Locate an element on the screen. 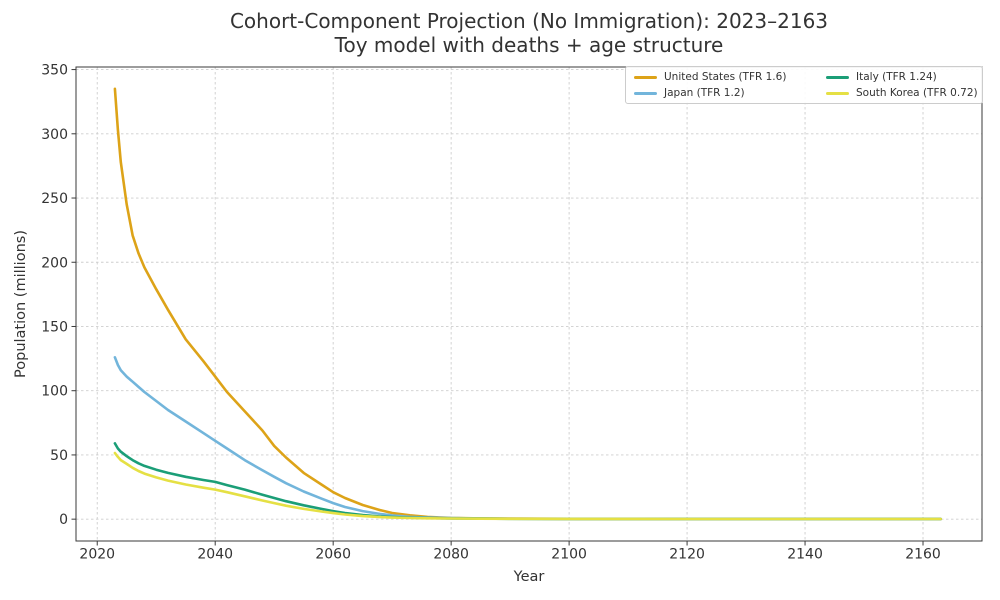 The width and height of the screenshot is (1000, 600). legend-entry-japan-tfr-1-2-: Japan (TFR 1.2) is located at coordinates (730, 93).